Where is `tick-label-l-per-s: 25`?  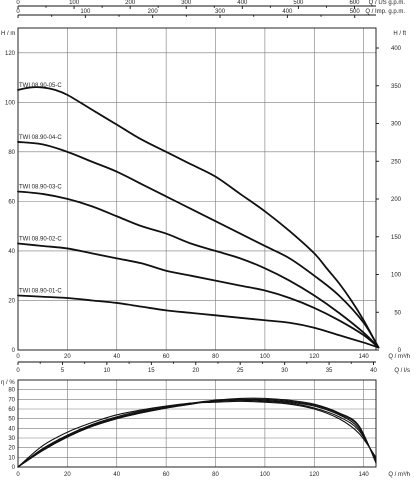 tick-label-l-per-s: 25 is located at coordinates (240, 371).